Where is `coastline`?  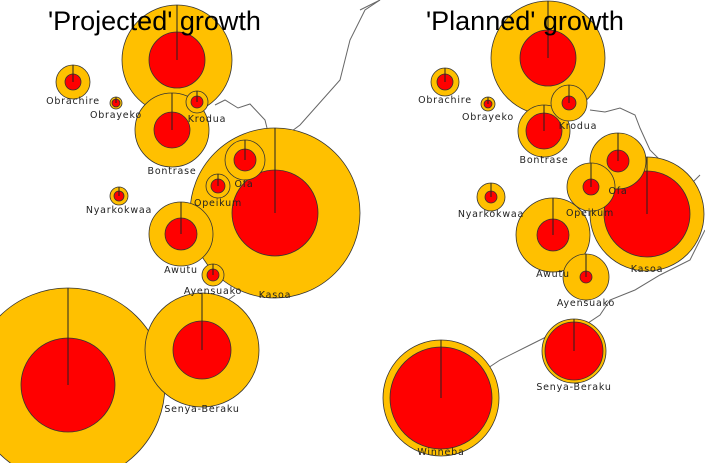 coastline is located at coordinates (370, 5).